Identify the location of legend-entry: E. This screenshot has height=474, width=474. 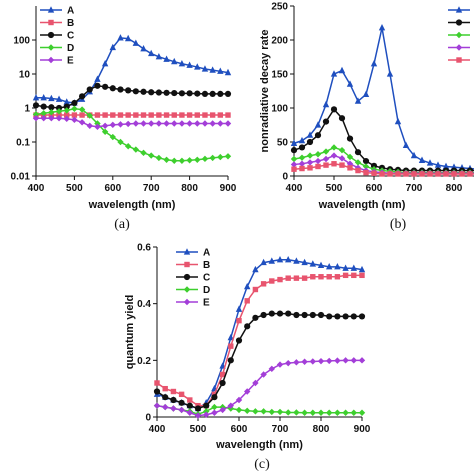
(193, 303).